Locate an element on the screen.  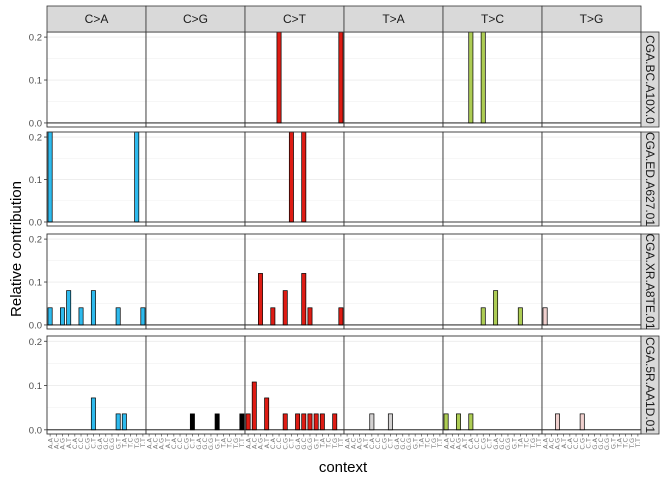
bar-C-to-A-C.C is located at coordinates (81, 316).